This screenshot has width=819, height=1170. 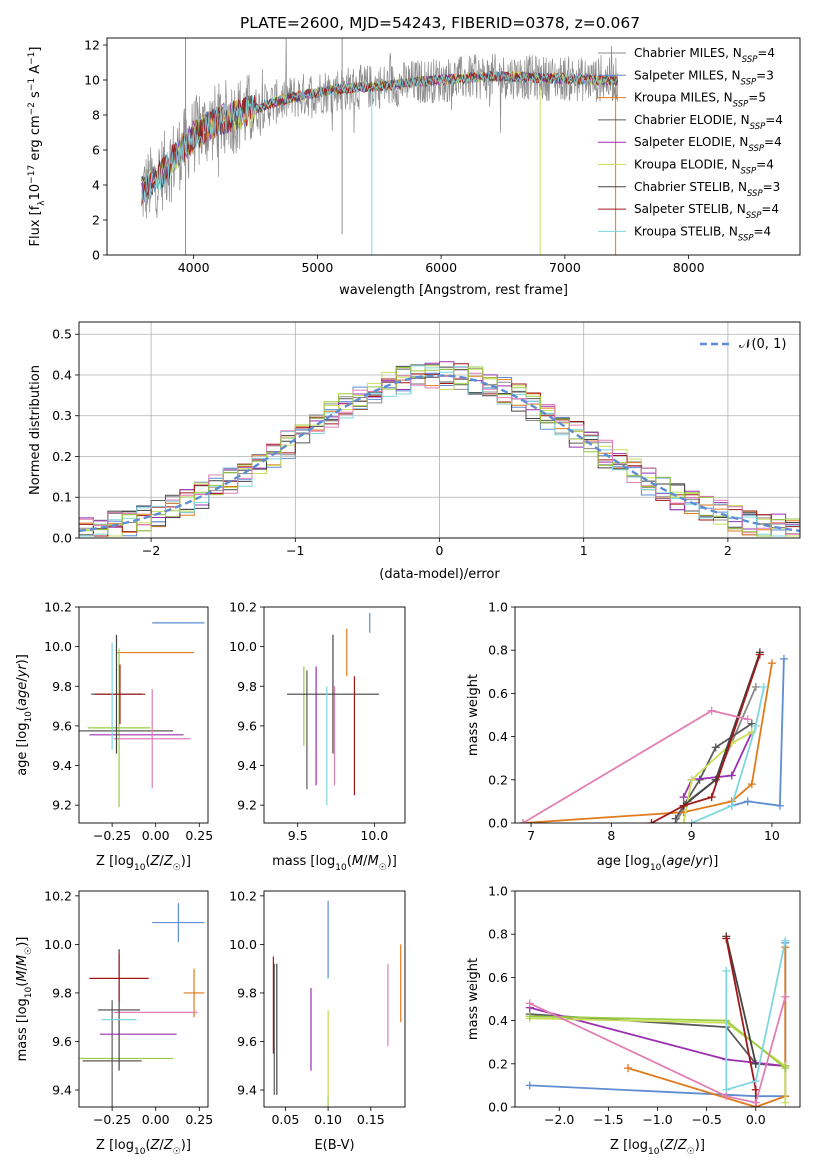 What do you see at coordinates (194, 267) in the screenshot?
I see `x-tick-label: 4000` at bounding box center [194, 267].